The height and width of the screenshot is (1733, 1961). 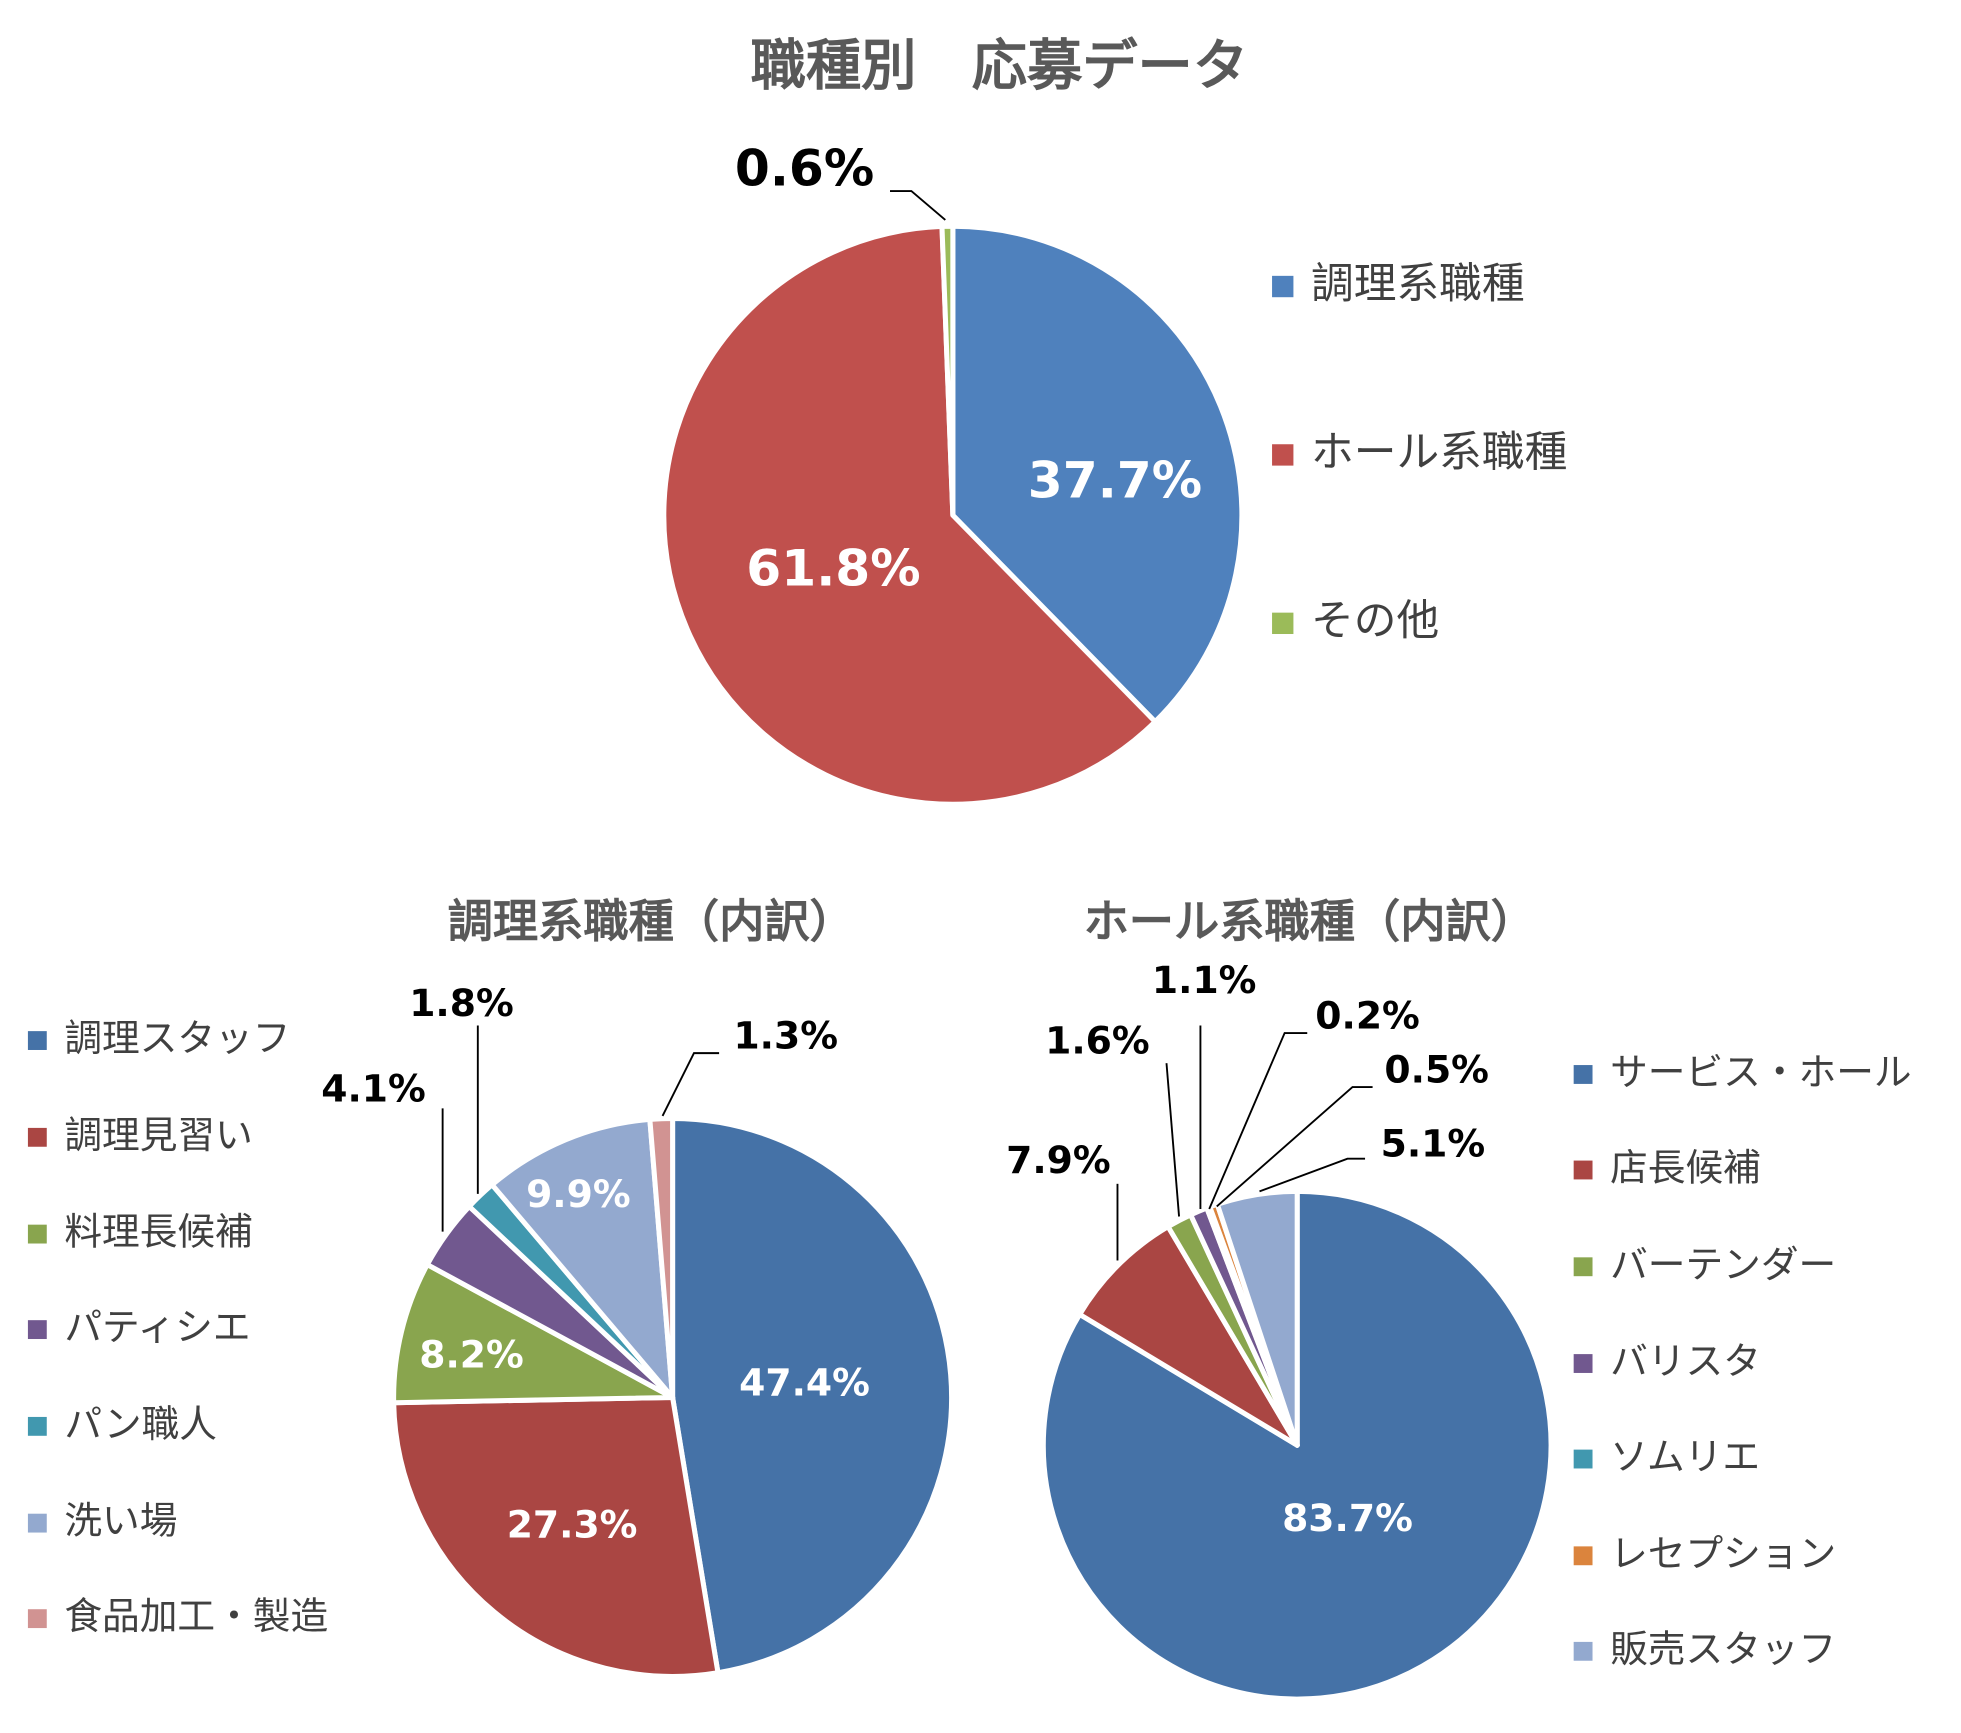 I want to click on data-label: 7.9%, so click(x=1058, y=1160).